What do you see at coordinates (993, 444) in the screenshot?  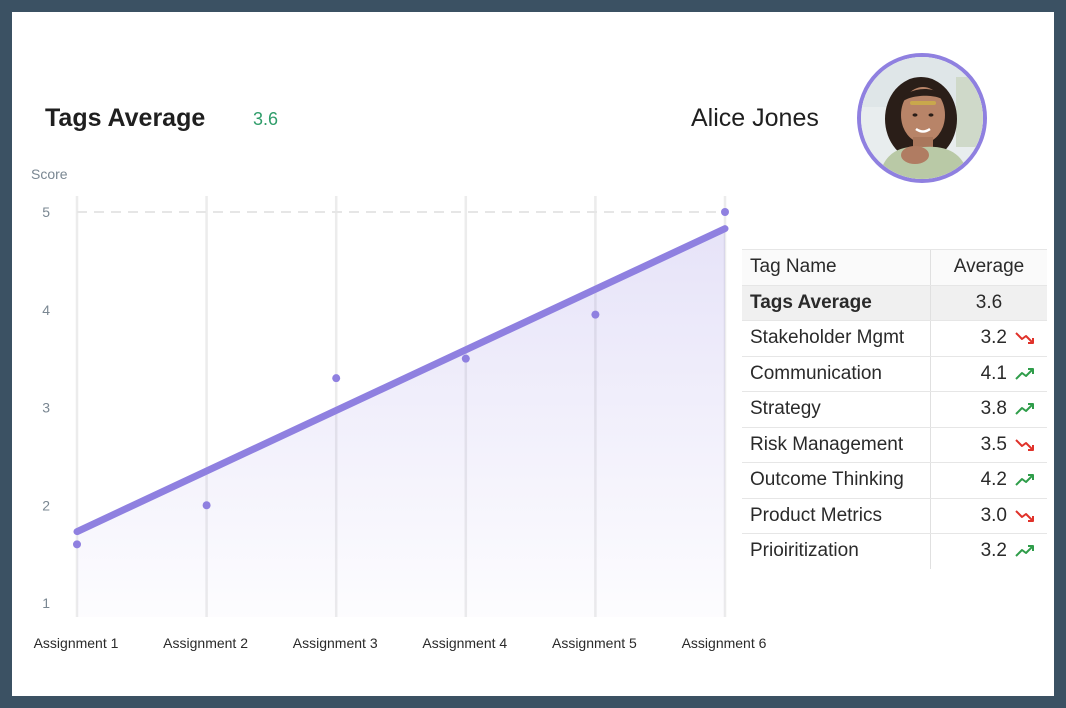 I see `tag-average-value: 3.5` at bounding box center [993, 444].